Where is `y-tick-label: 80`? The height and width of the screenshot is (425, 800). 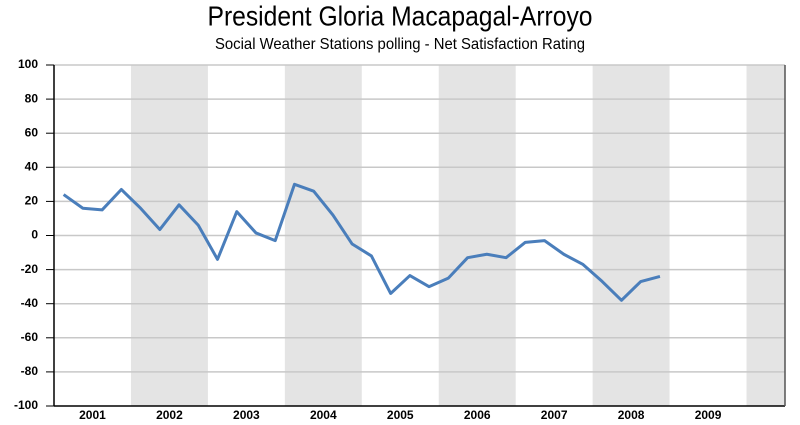
y-tick-label: 80 is located at coordinates (32, 98).